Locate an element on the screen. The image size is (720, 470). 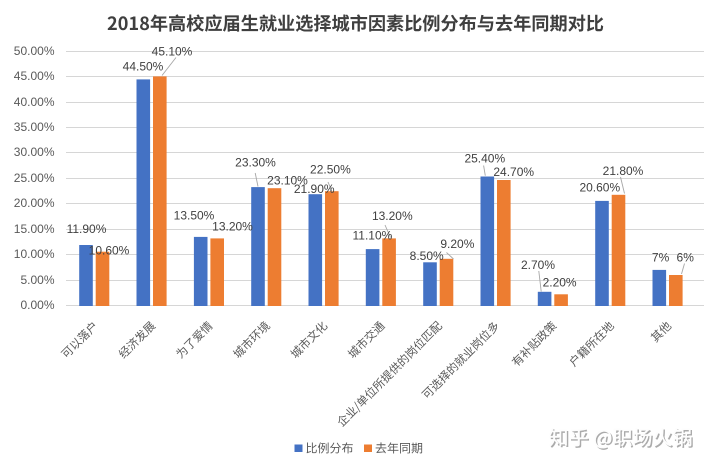
svg-text: 9.20% is located at coordinates (457, 244).